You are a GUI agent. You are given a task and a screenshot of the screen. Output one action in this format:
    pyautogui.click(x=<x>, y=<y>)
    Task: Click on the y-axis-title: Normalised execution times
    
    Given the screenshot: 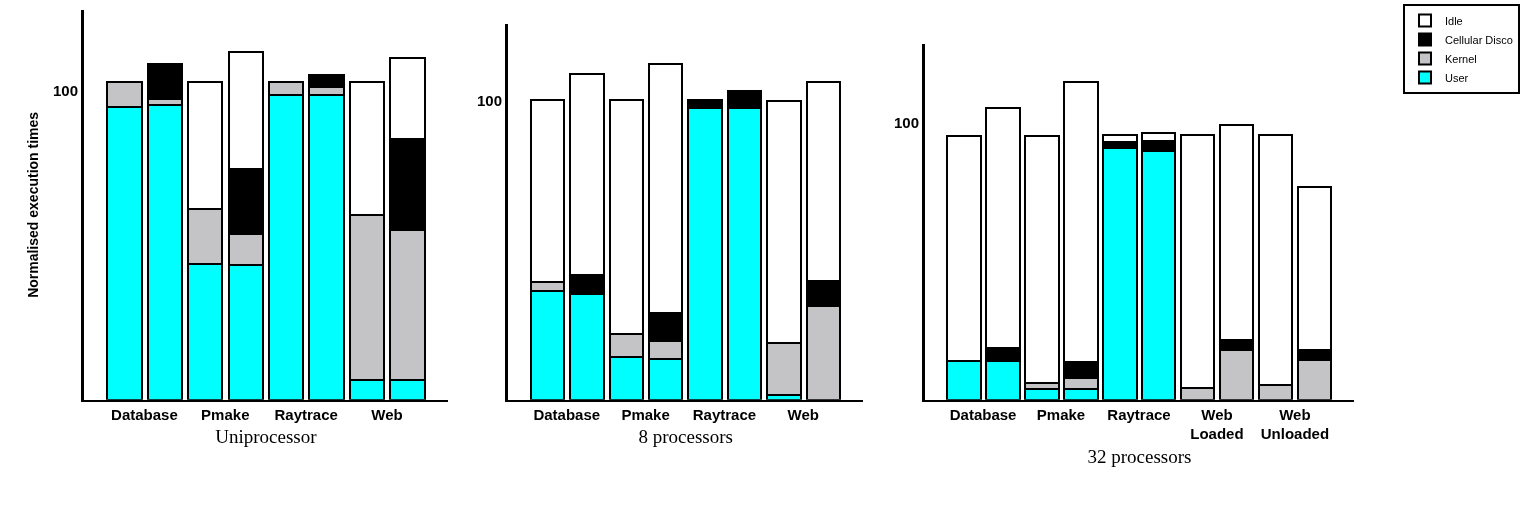 What is the action you would take?
    pyautogui.click(x=32, y=204)
    